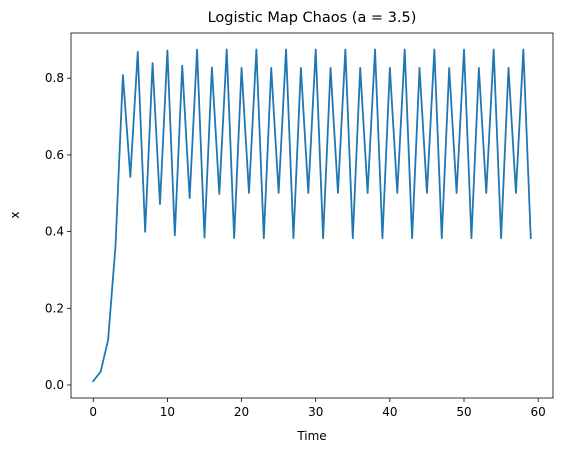  What do you see at coordinates (54, 155) in the screenshot?
I see `y-tick-label: 0.6` at bounding box center [54, 155].